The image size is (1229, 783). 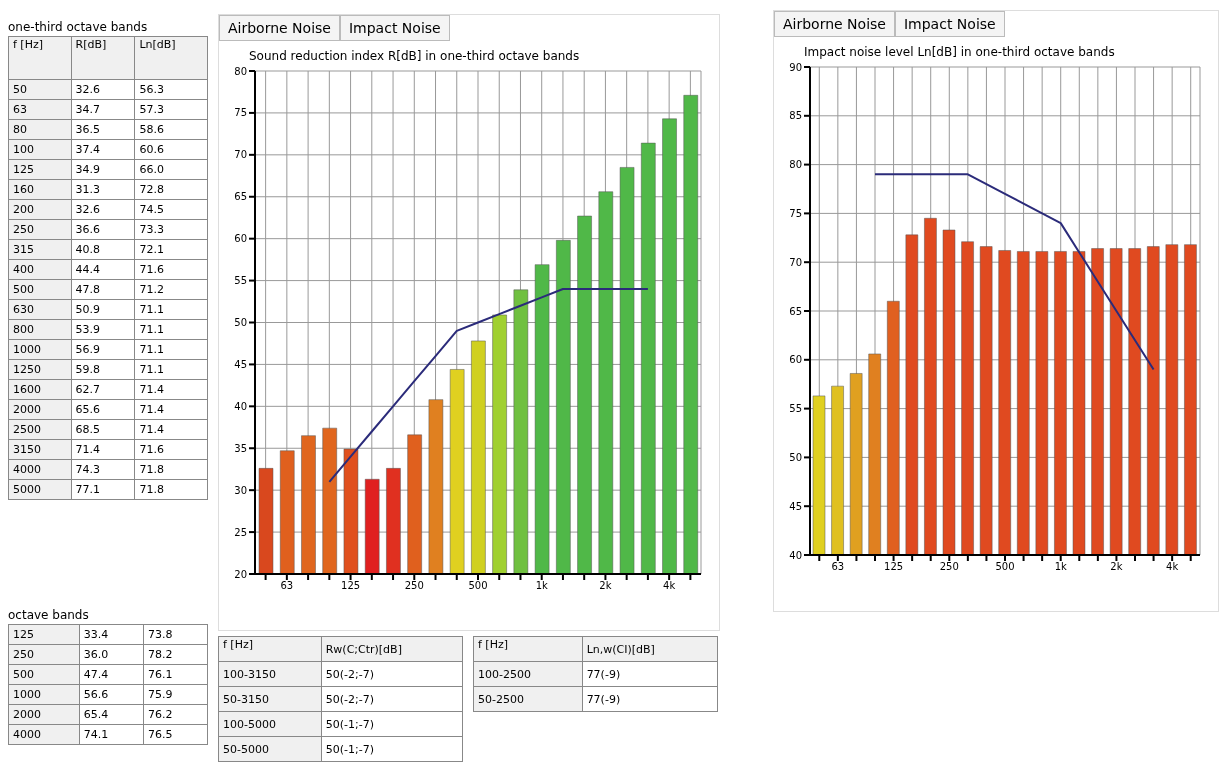 What do you see at coordinates (240, 71) in the screenshot?
I see `y-tick-label: 80` at bounding box center [240, 71].